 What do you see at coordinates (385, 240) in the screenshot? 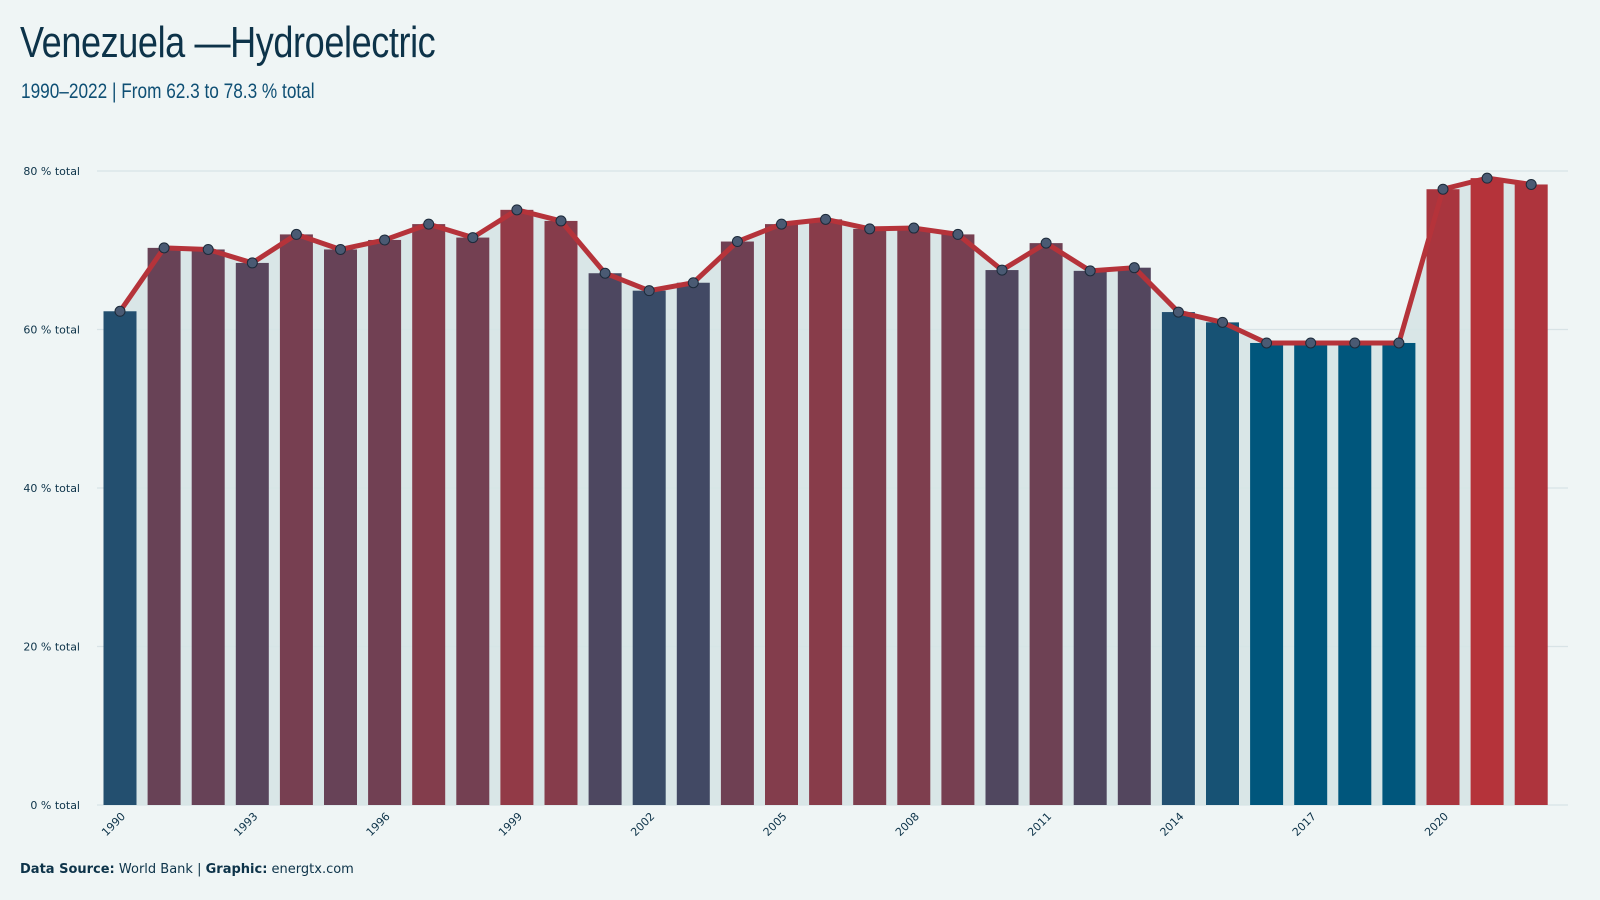
I see `point-1996` at bounding box center [385, 240].